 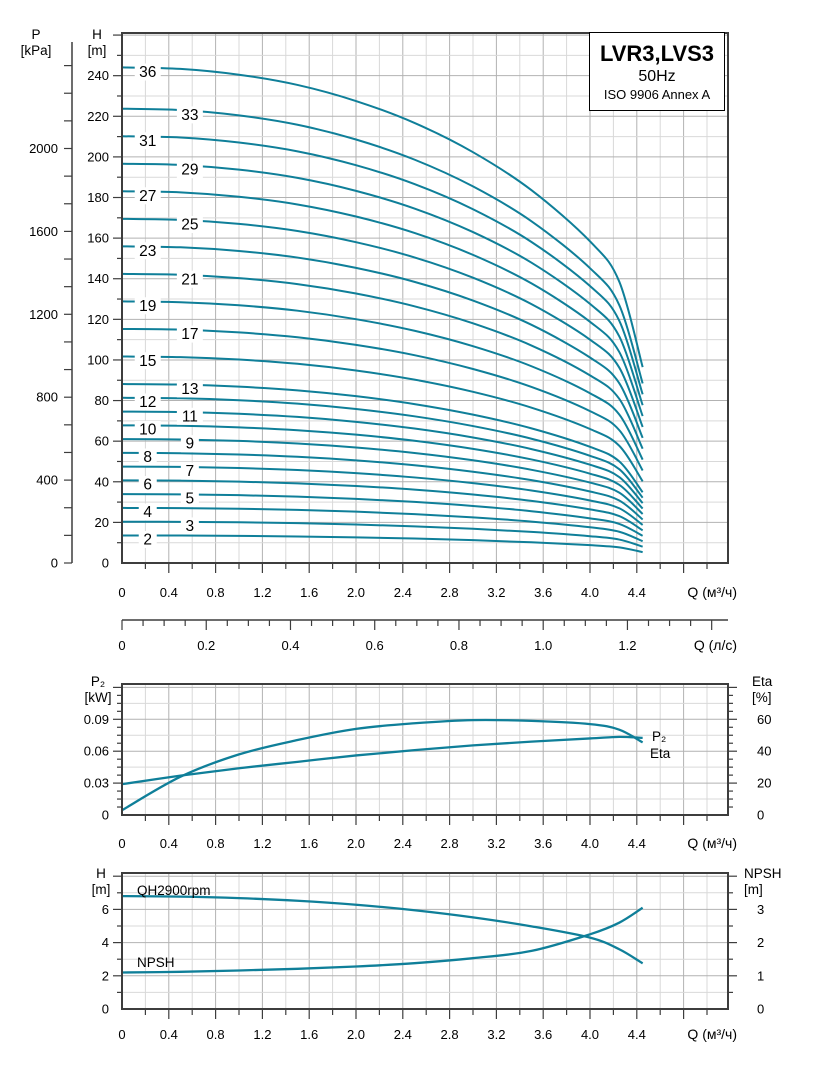 What do you see at coordinates (382, 940) in the screenshot?
I see `npsh-curve` at bounding box center [382, 940].